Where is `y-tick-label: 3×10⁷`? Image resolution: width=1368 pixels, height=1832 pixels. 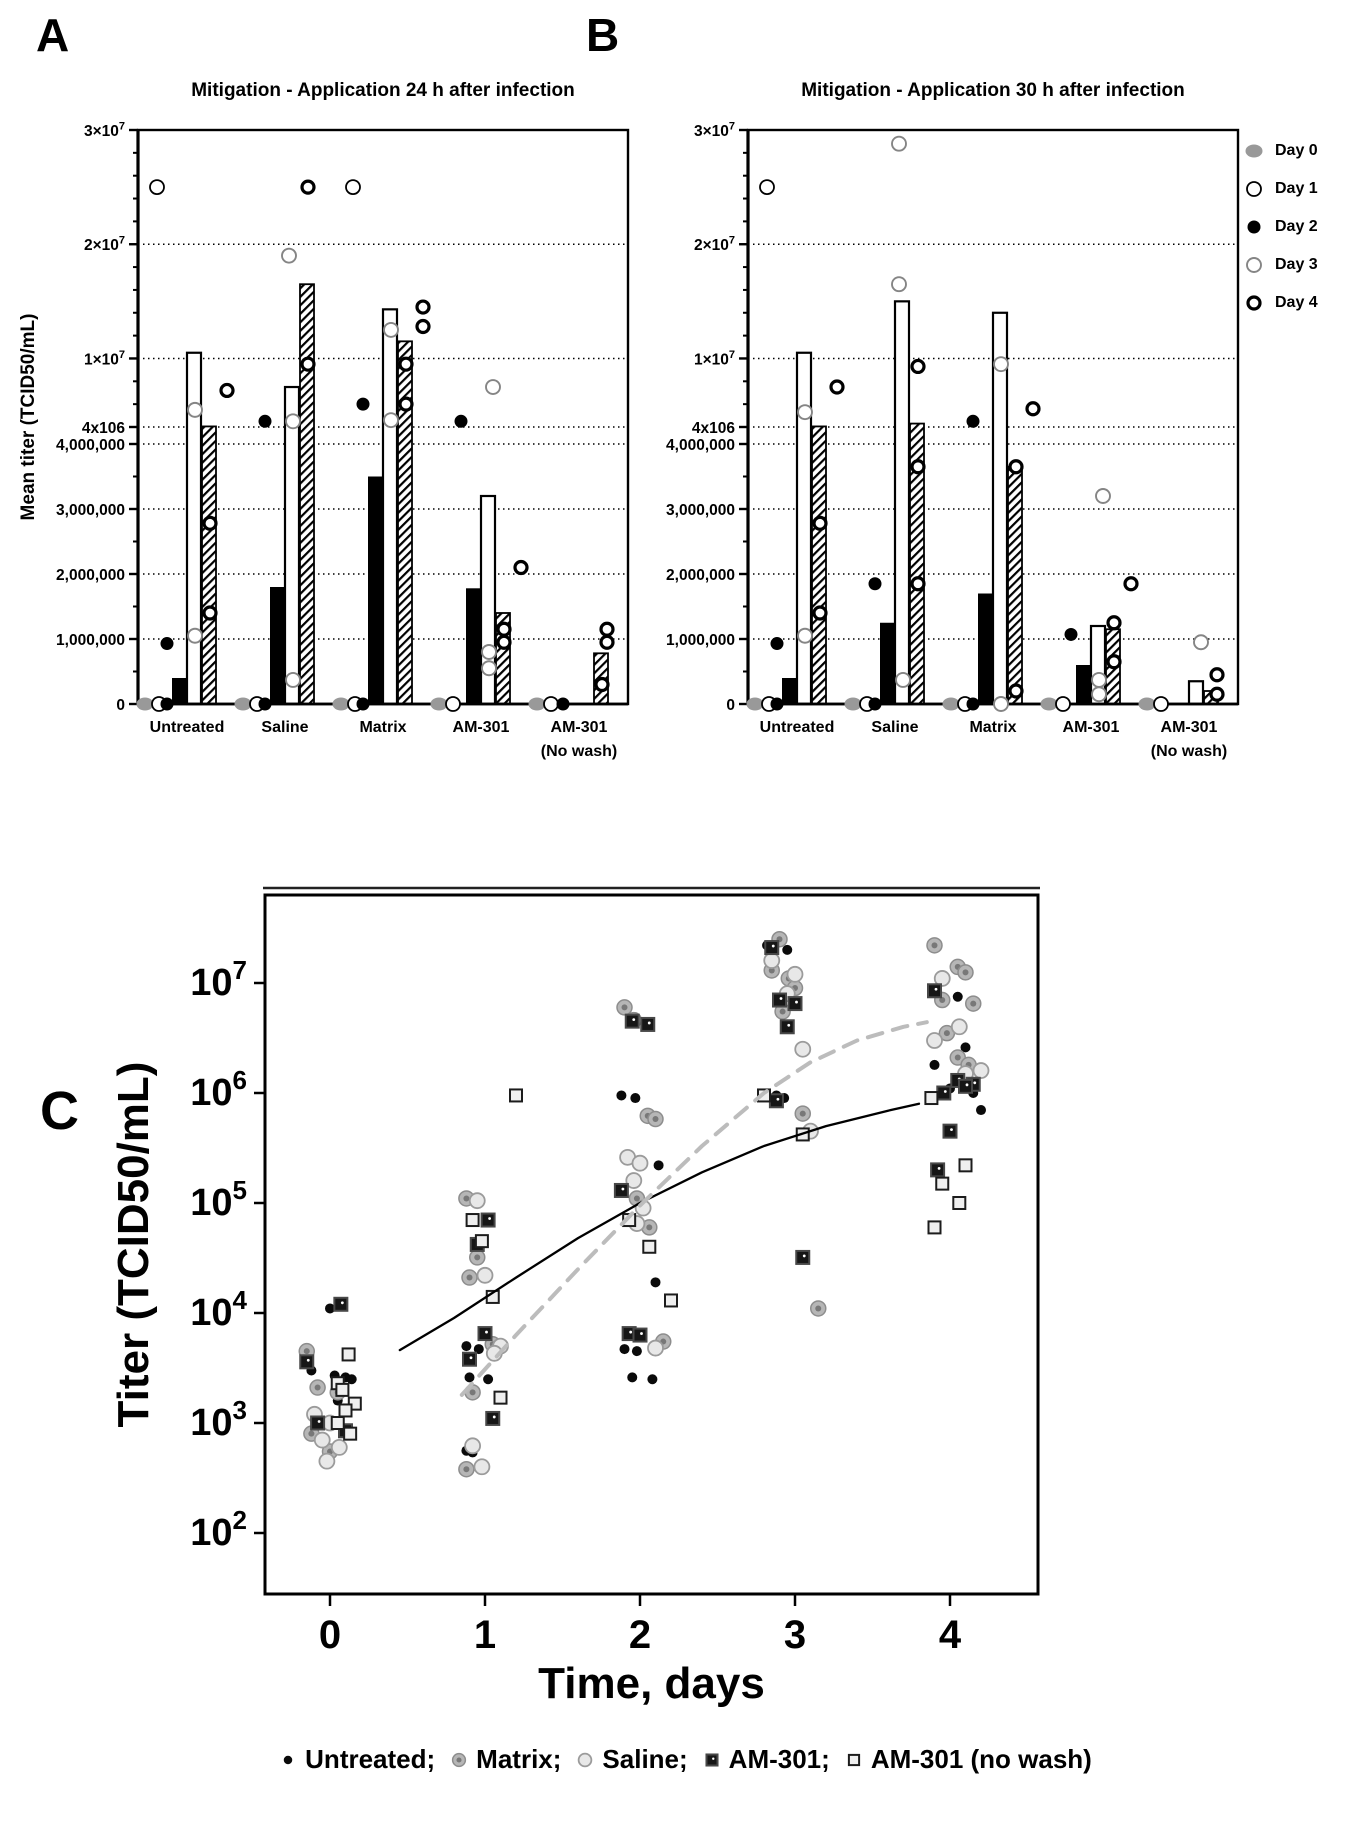 y-tick-label: 3×10⁷ is located at coordinates (104, 130).